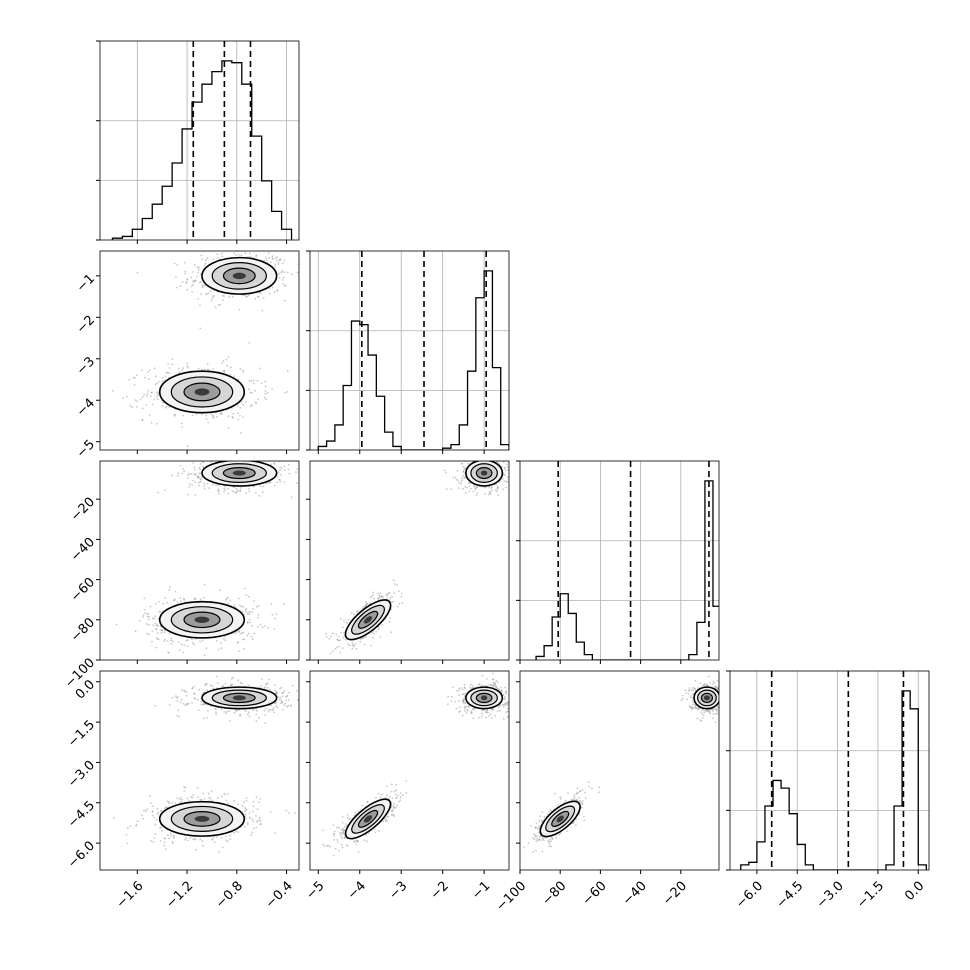  Describe the element at coordinates (86, 325) in the screenshot. I see `y-tick-label-1-3: −2` at that location.